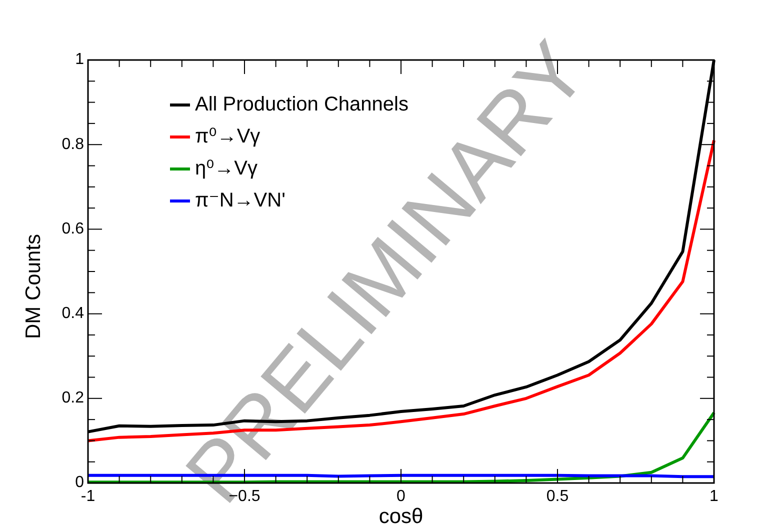 The width and height of the screenshot is (775, 531). What do you see at coordinates (33, 287) in the screenshot?
I see `y-axis-title: DM Counts` at bounding box center [33, 287].